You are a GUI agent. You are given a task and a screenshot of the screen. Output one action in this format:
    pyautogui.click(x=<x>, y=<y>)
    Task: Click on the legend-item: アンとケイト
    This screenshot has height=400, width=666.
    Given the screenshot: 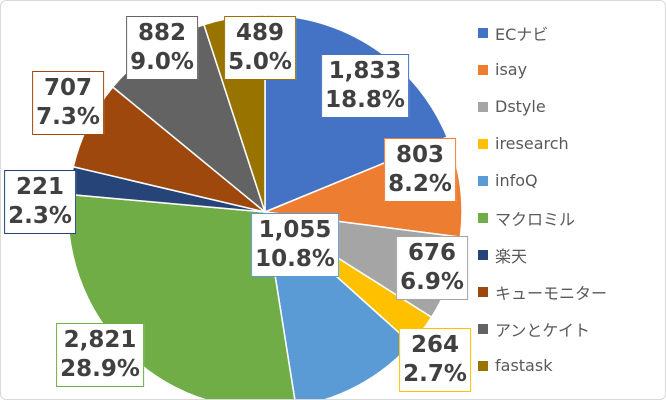 What is the action you would take?
    pyautogui.click(x=542, y=328)
    